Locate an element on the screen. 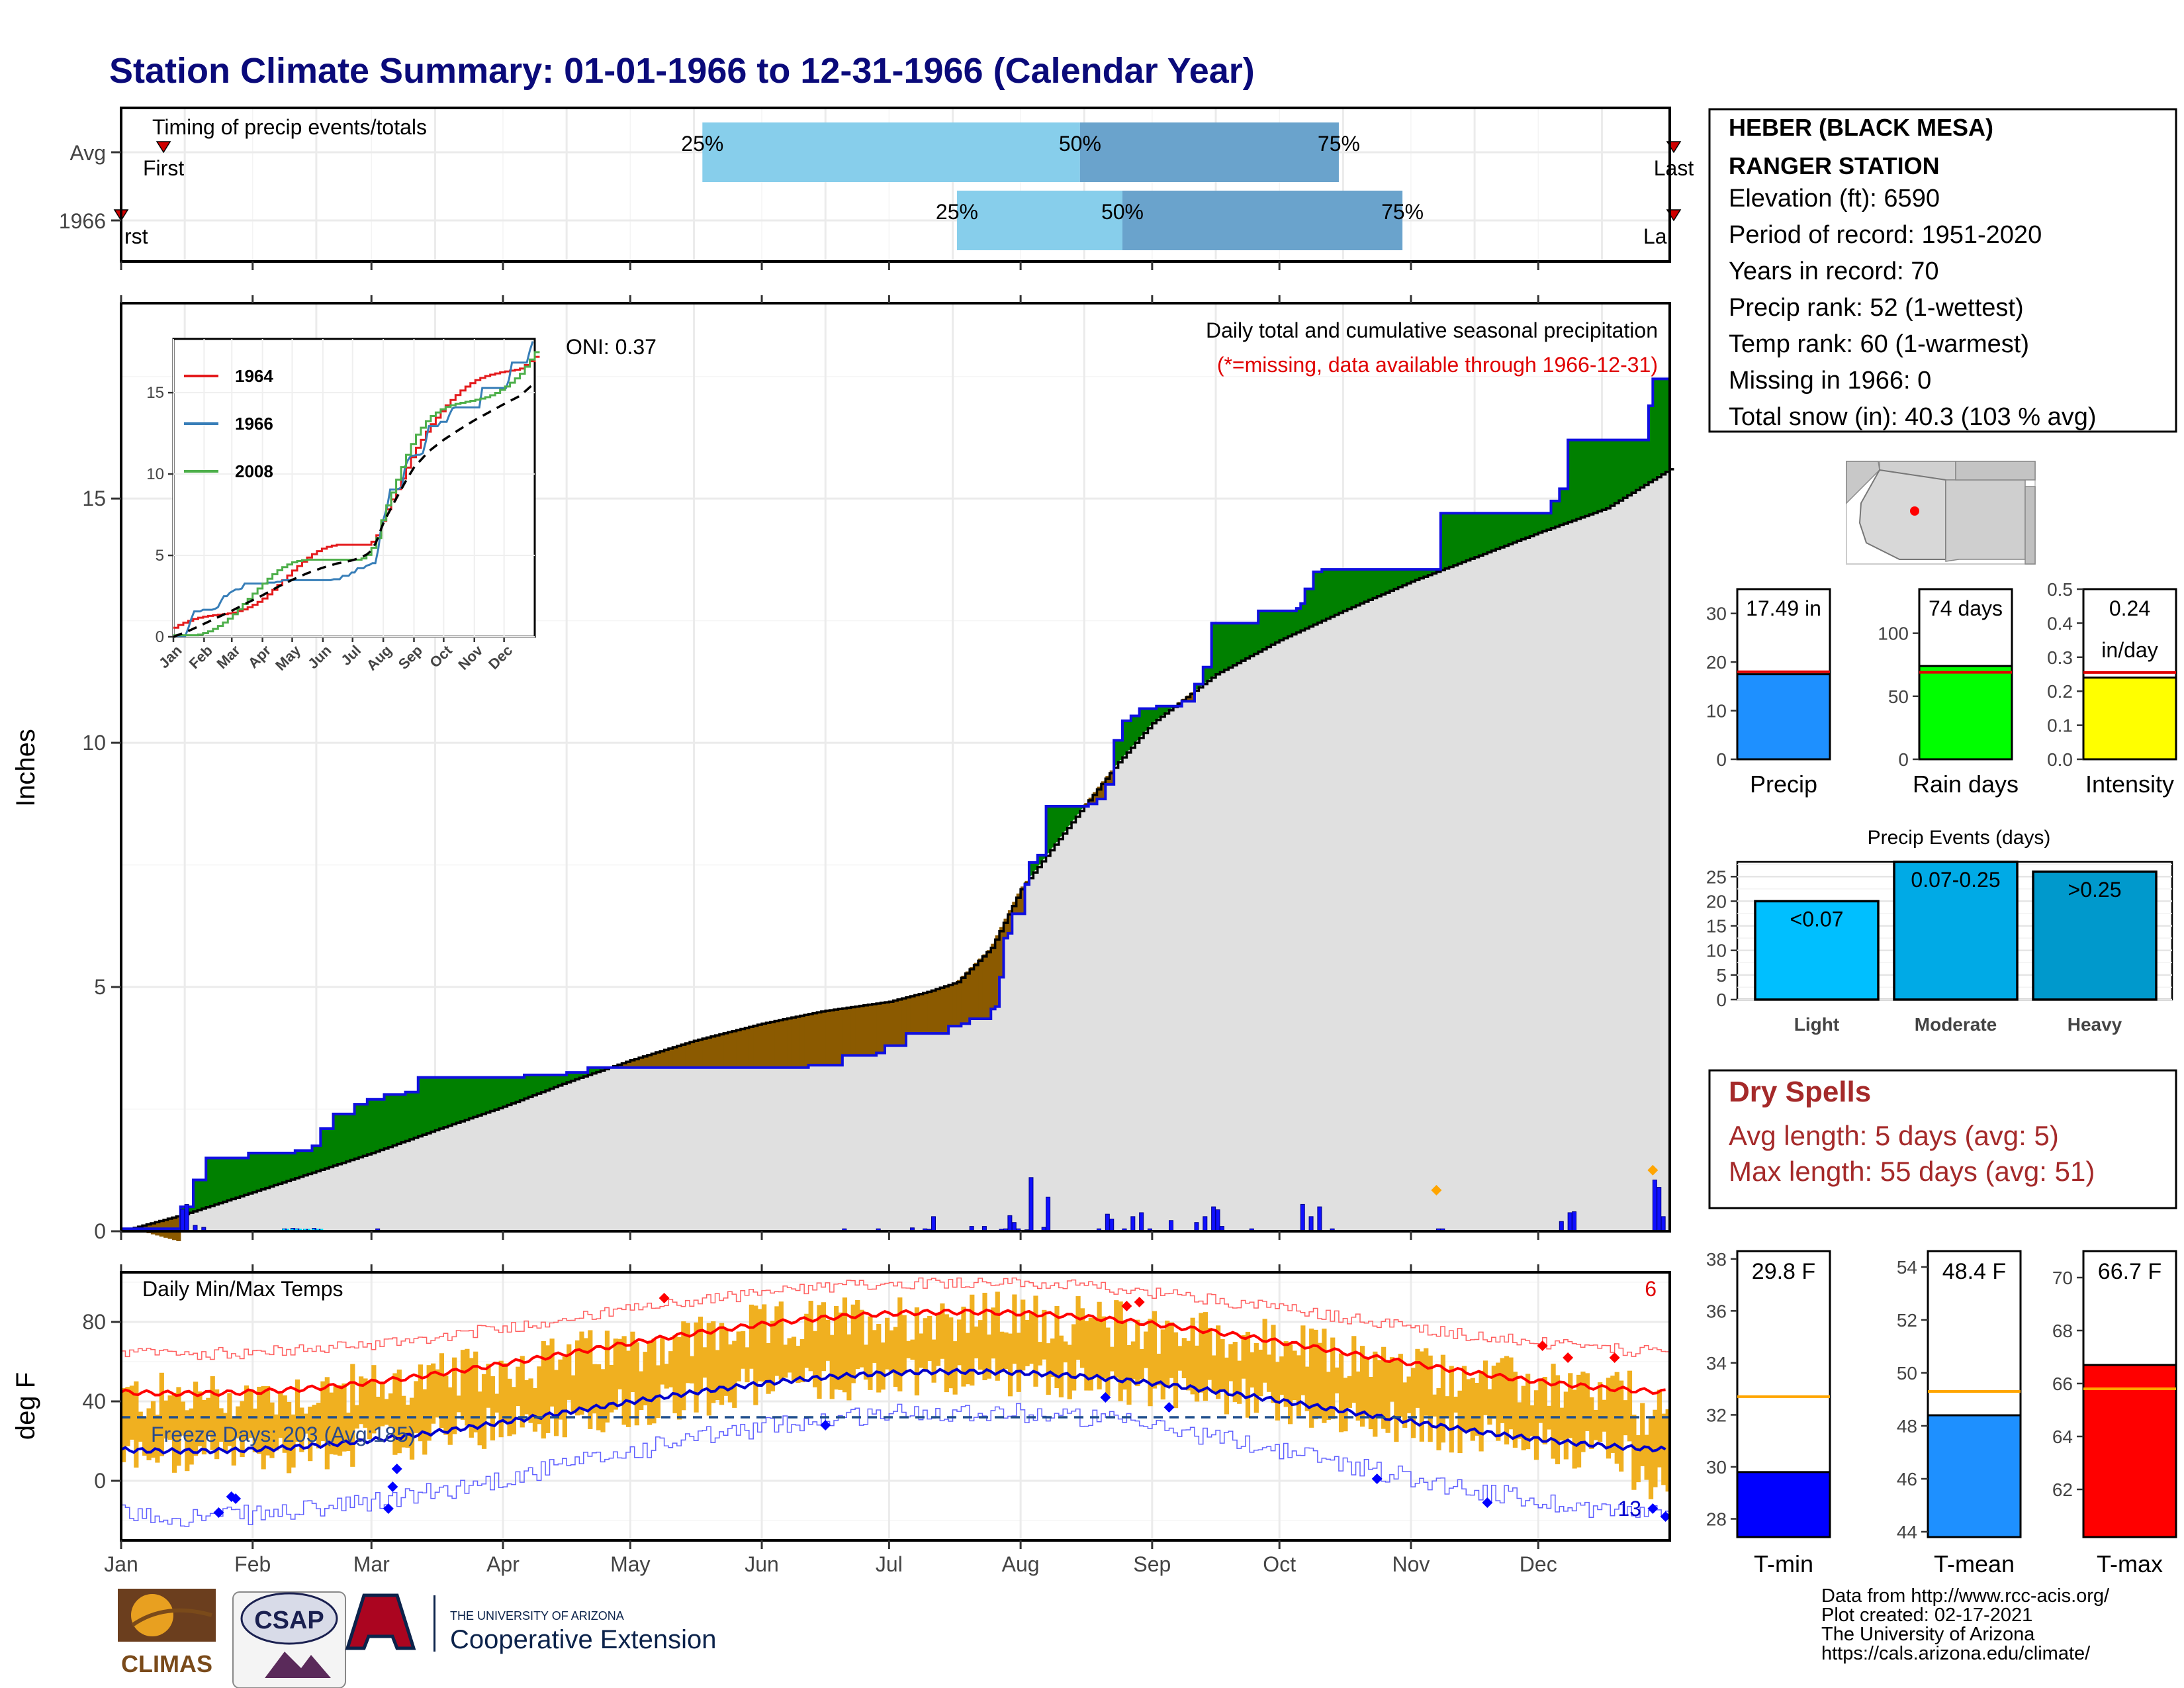 This screenshot has height=1688, width=2184. station-marker is located at coordinates (1914, 511).